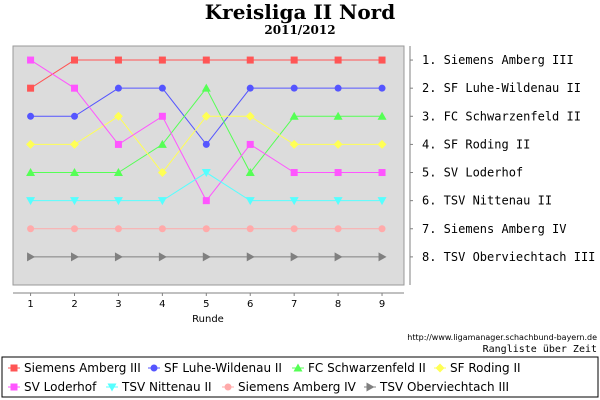  I want to click on x-tick-label: 2, so click(74, 304).